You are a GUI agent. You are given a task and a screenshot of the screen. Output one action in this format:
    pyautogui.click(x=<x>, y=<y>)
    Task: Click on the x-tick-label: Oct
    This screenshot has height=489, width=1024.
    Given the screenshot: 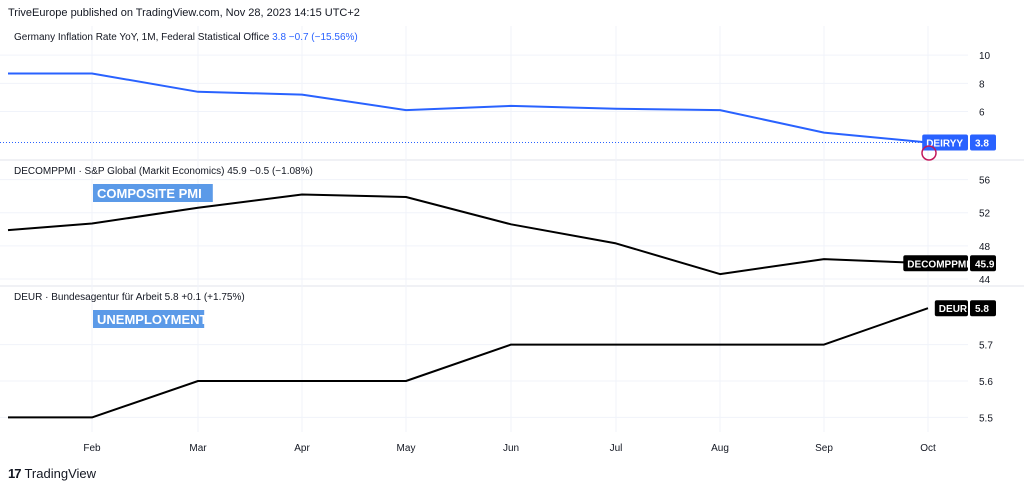 What is the action you would take?
    pyautogui.click(x=928, y=448)
    